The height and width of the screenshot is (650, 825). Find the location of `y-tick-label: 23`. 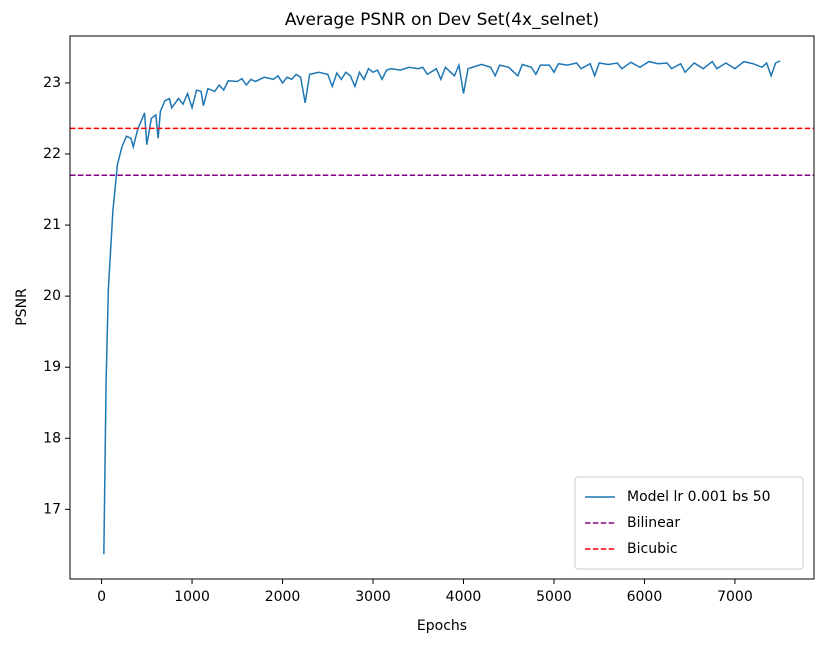

y-tick-label: 23 is located at coordinates (52, 83).